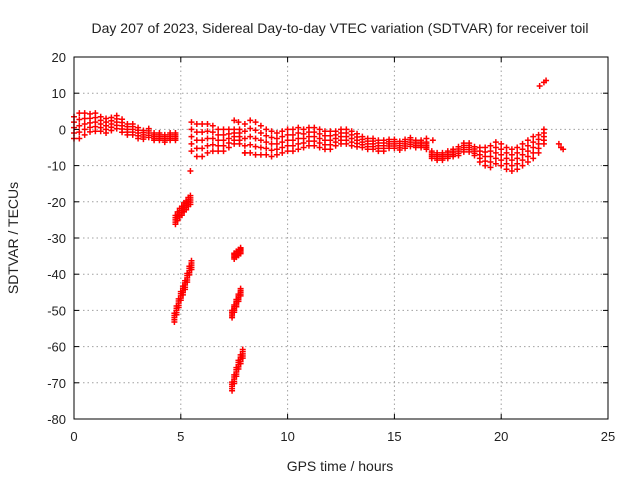  I want to click on x-tick-label: 20, so click(501, 436).